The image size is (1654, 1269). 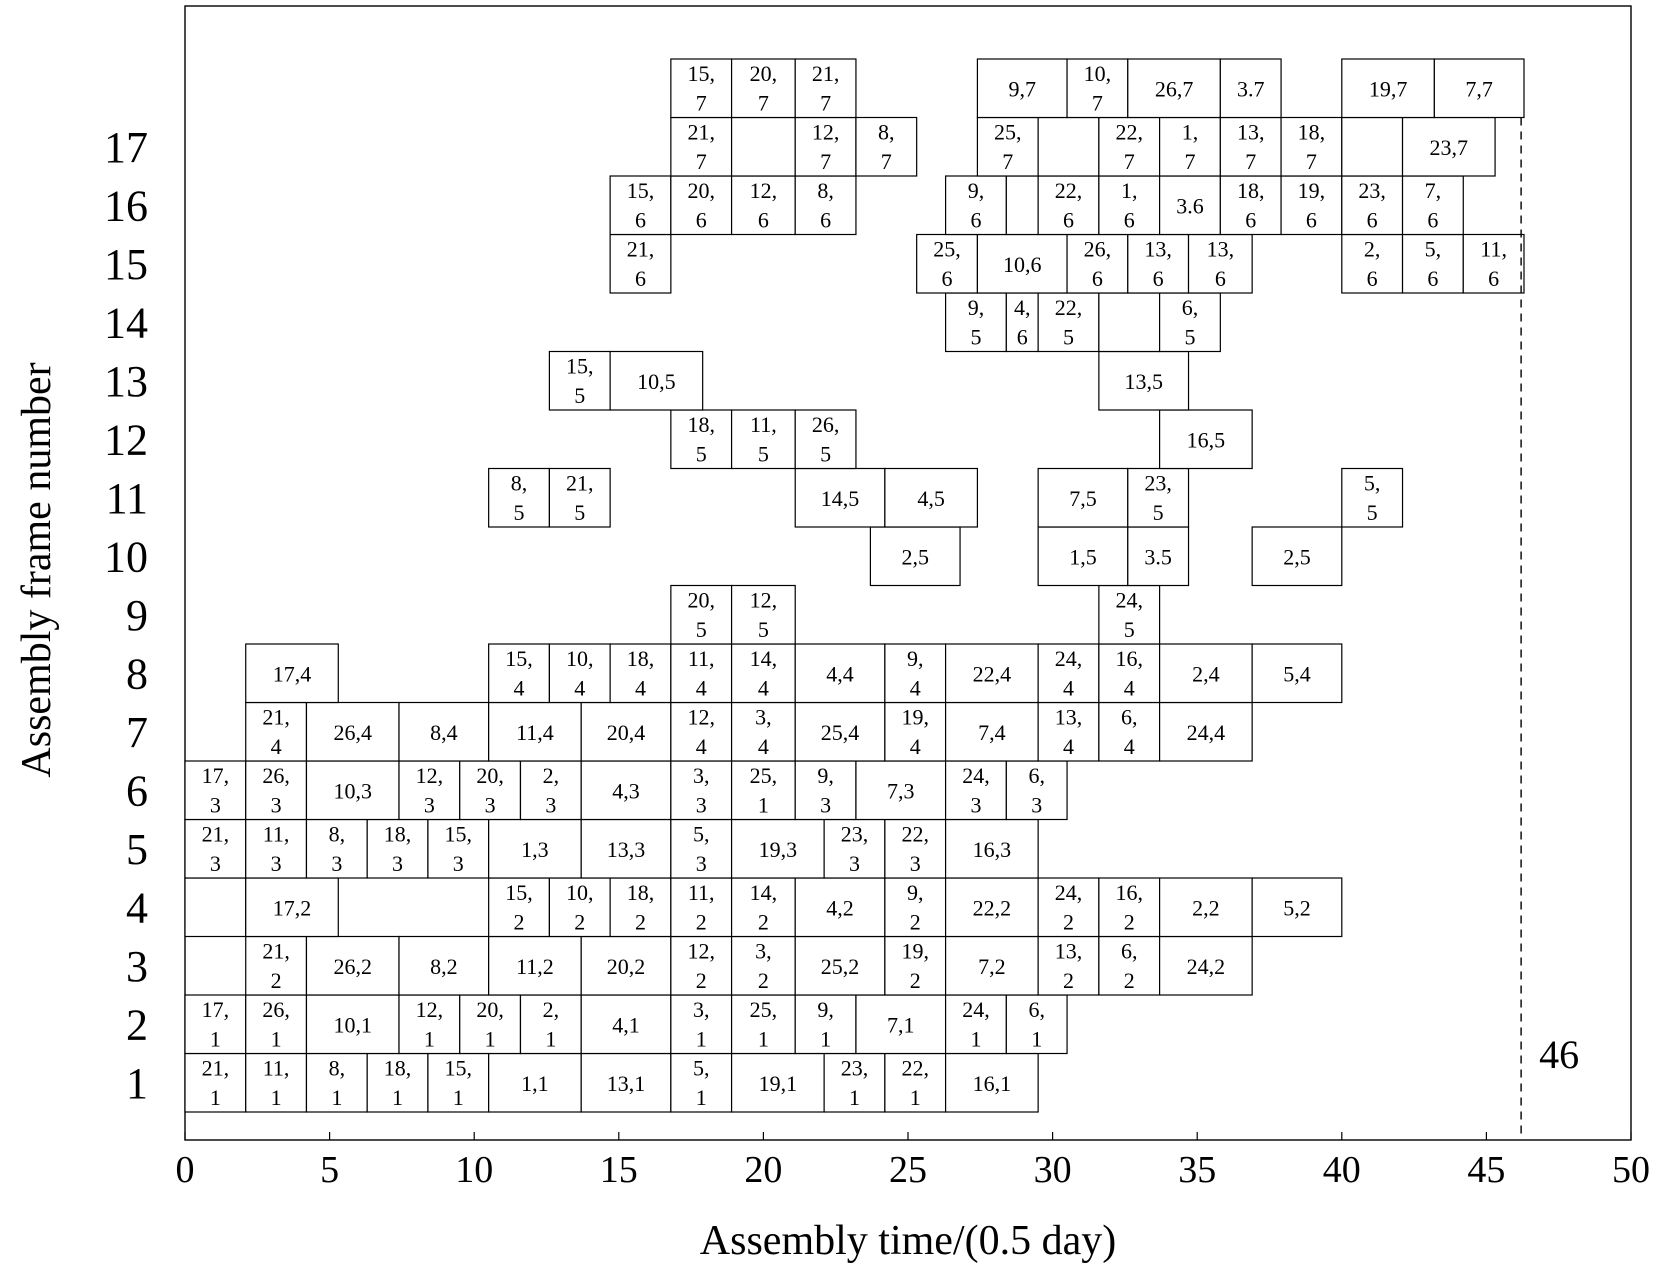 I want to click on task-label: 26,2, so click(x=352, y=966).